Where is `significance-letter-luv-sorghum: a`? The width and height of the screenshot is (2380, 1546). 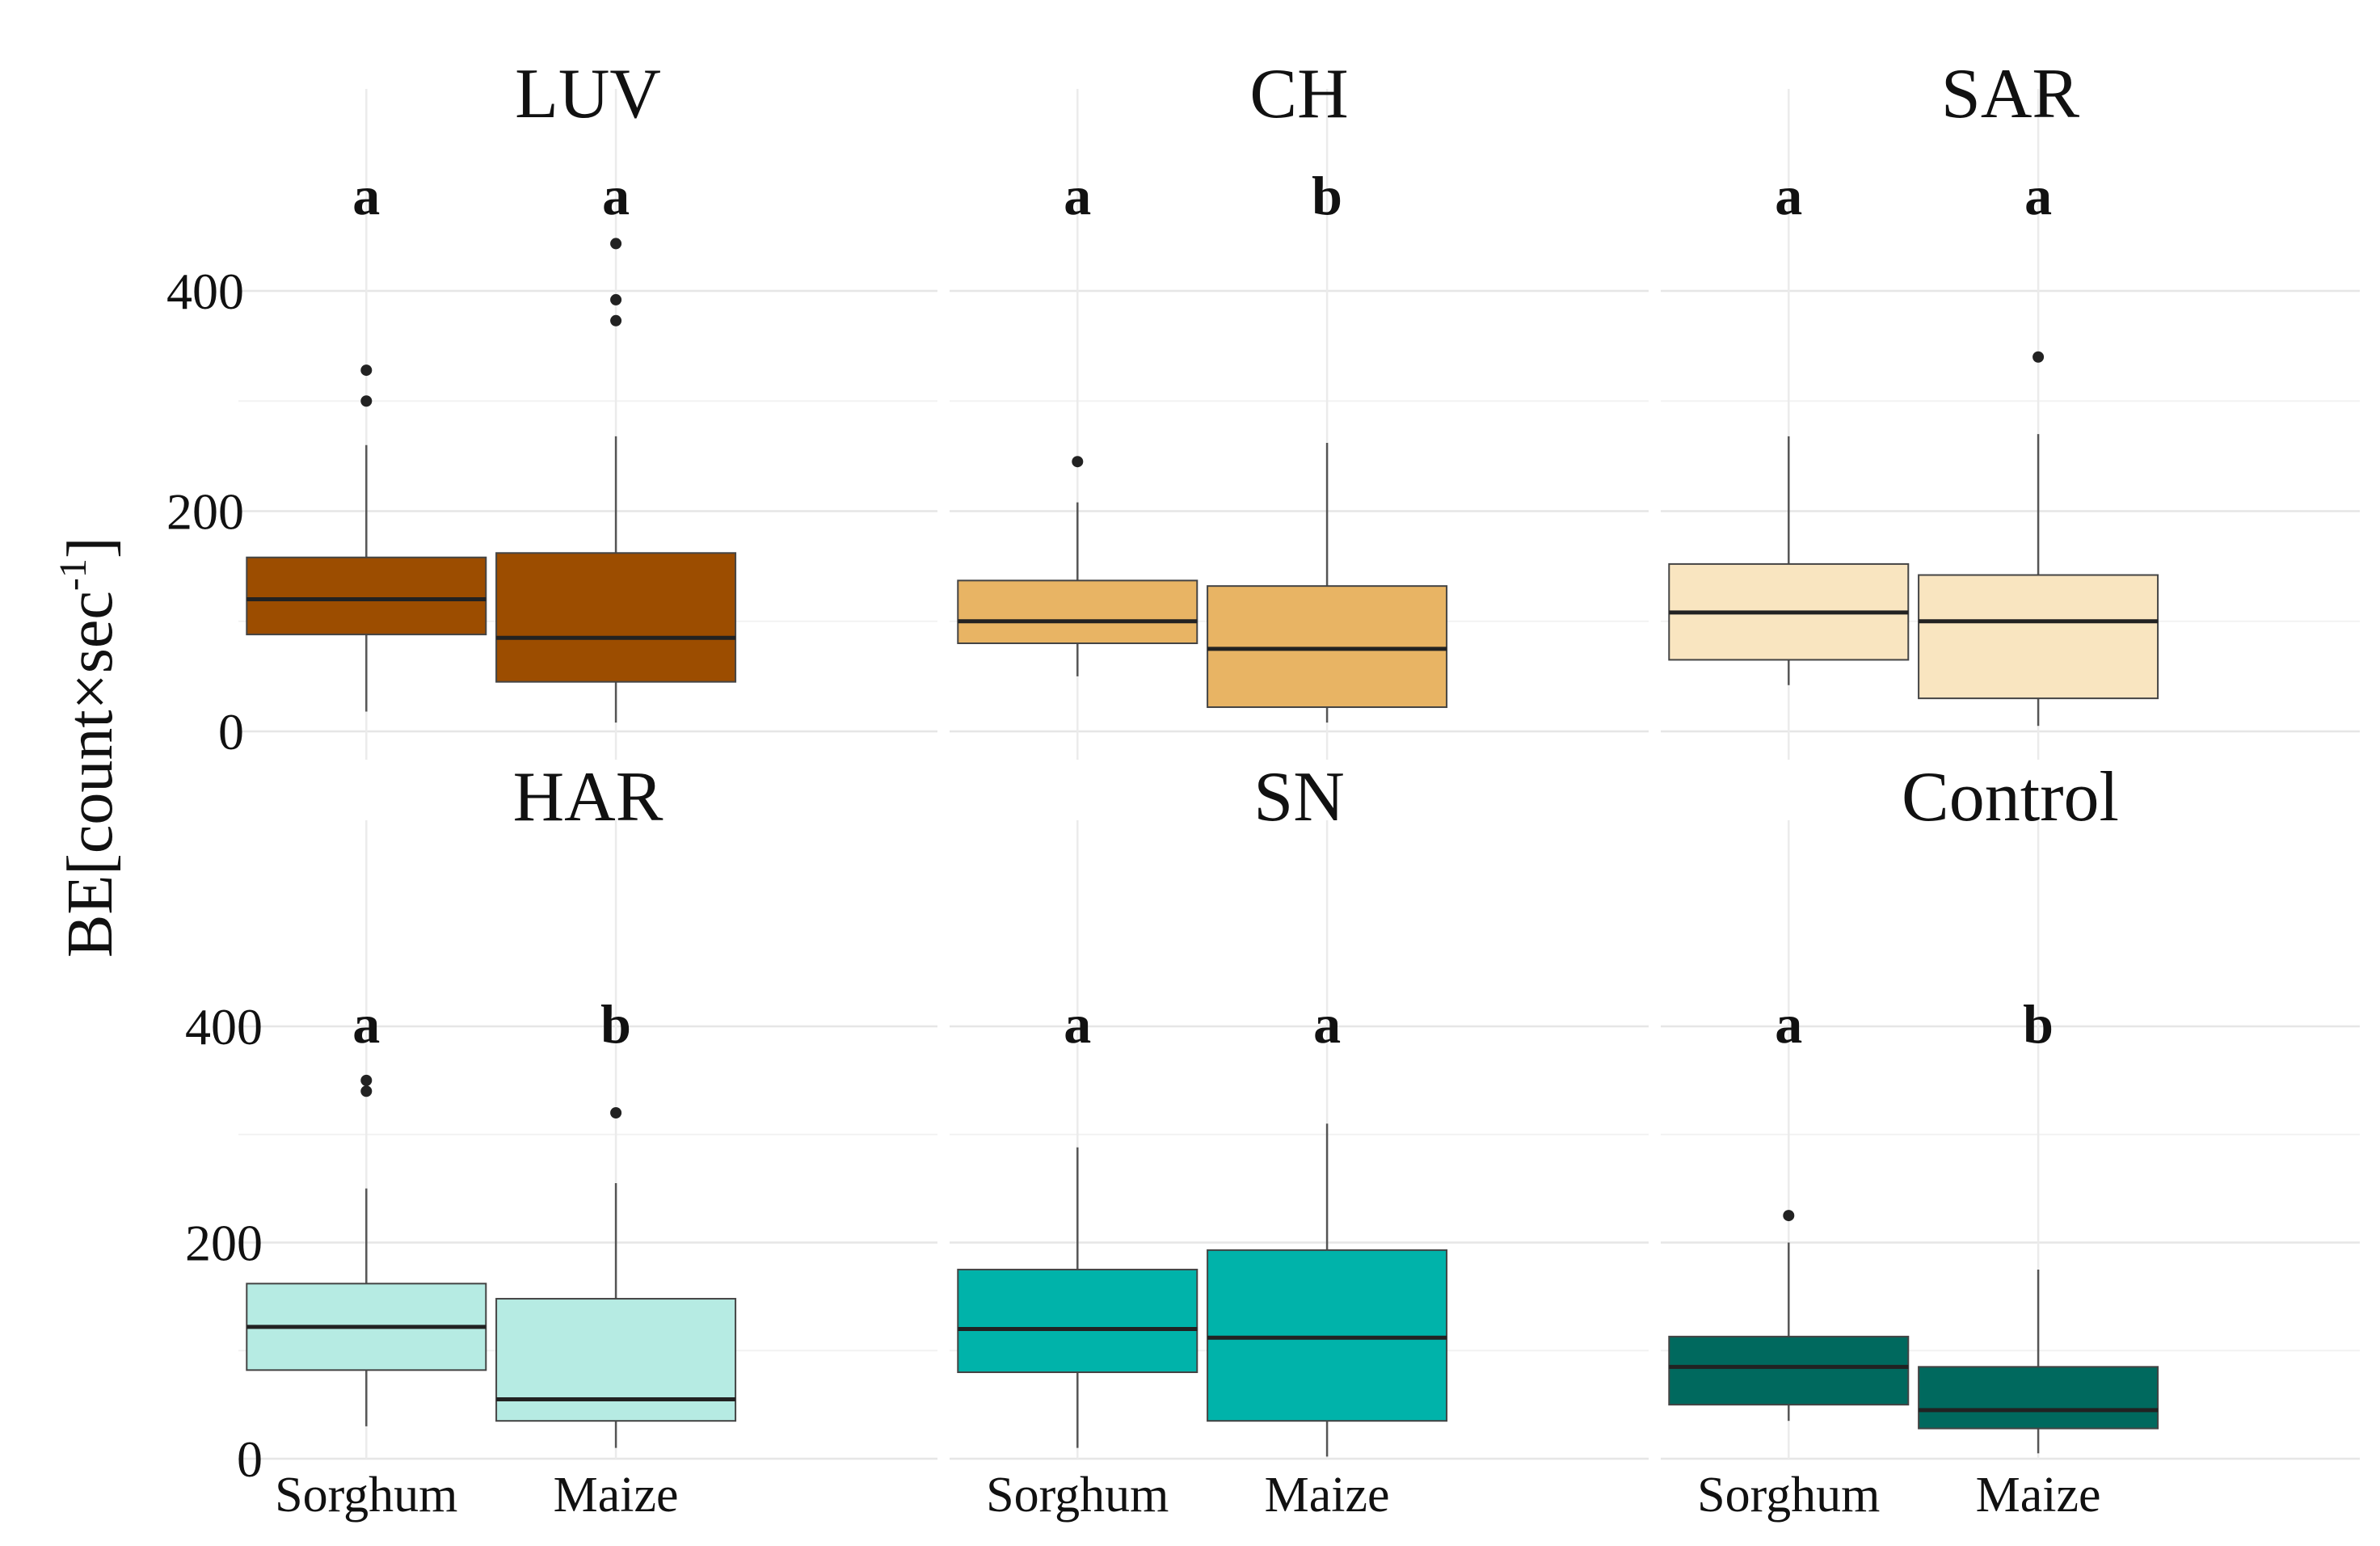 significance-letter-luv-sorghum: a is located at coordinates (366, 195).